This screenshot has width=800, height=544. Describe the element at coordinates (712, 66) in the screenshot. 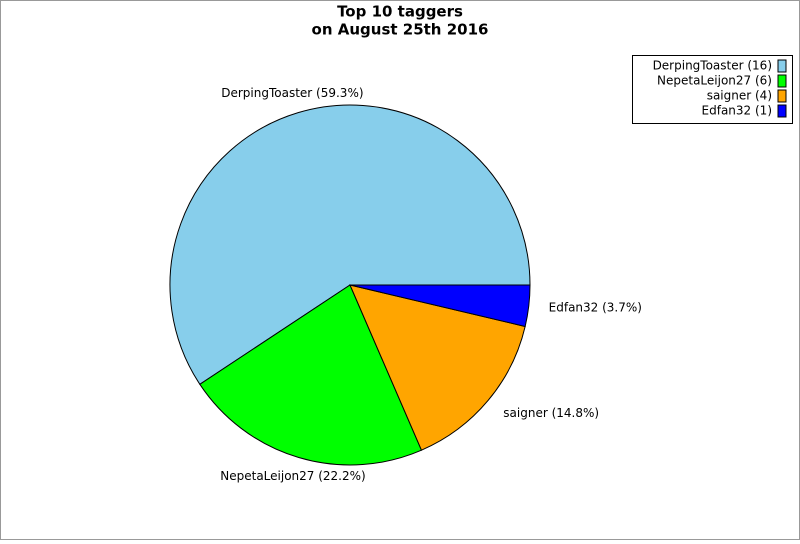

I see `legend-label: DerpingToaster (16)` at that location.